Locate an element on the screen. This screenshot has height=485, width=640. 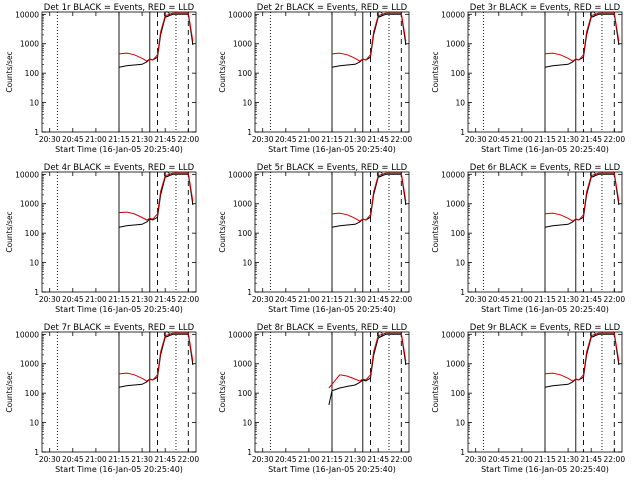
panel-title: Det 9r BLACK = Events, RED = LLD is located at coordinates (545, 328).